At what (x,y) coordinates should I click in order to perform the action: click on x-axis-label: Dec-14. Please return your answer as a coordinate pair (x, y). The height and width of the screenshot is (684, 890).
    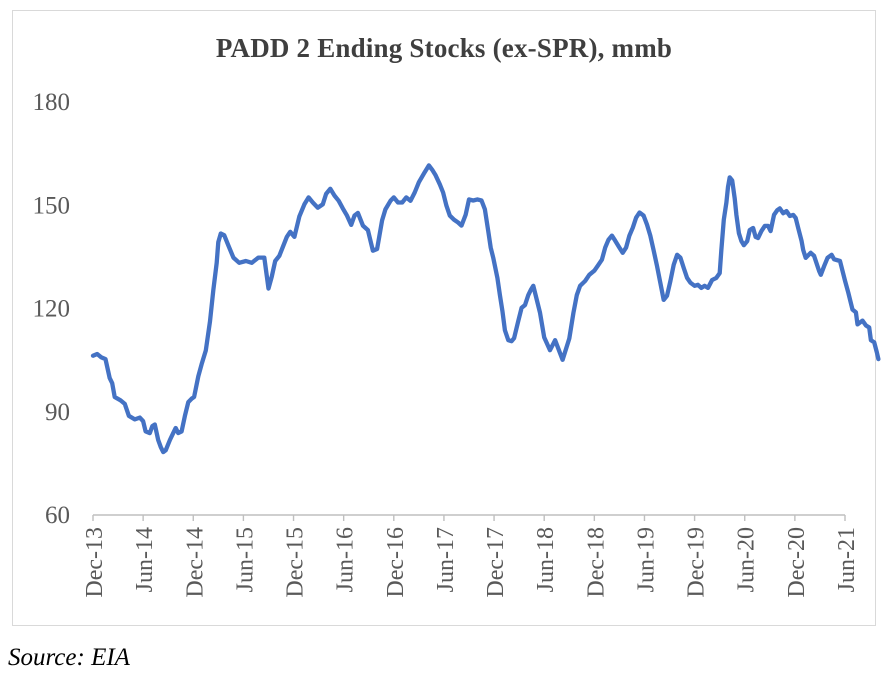
    Looking at the image, I should click on (195, 562).